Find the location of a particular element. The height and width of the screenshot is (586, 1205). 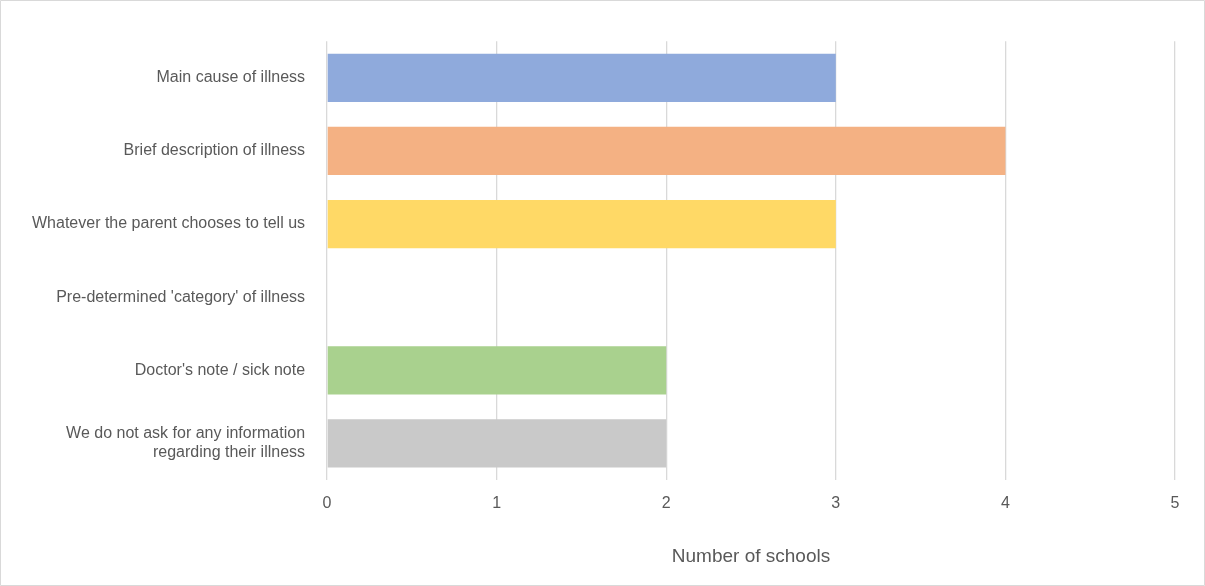

x-tick-label: 2 is located at coordinates (666, 503).